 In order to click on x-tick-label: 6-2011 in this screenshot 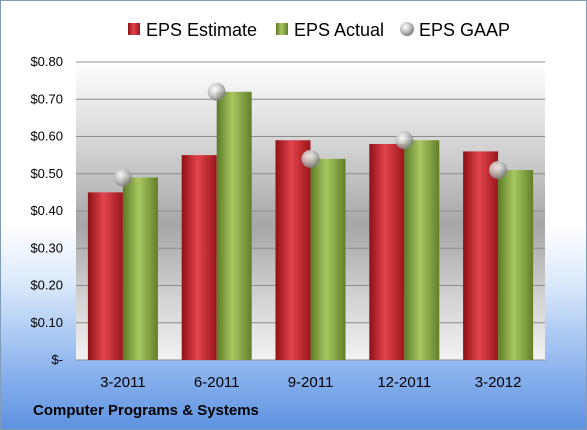, I will do `click(217, 382)`.